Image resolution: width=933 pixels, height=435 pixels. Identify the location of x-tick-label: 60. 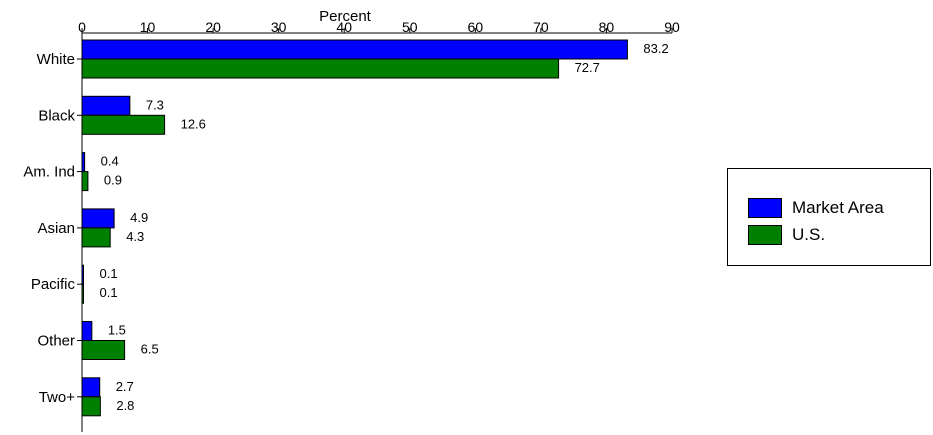
(476, 27).